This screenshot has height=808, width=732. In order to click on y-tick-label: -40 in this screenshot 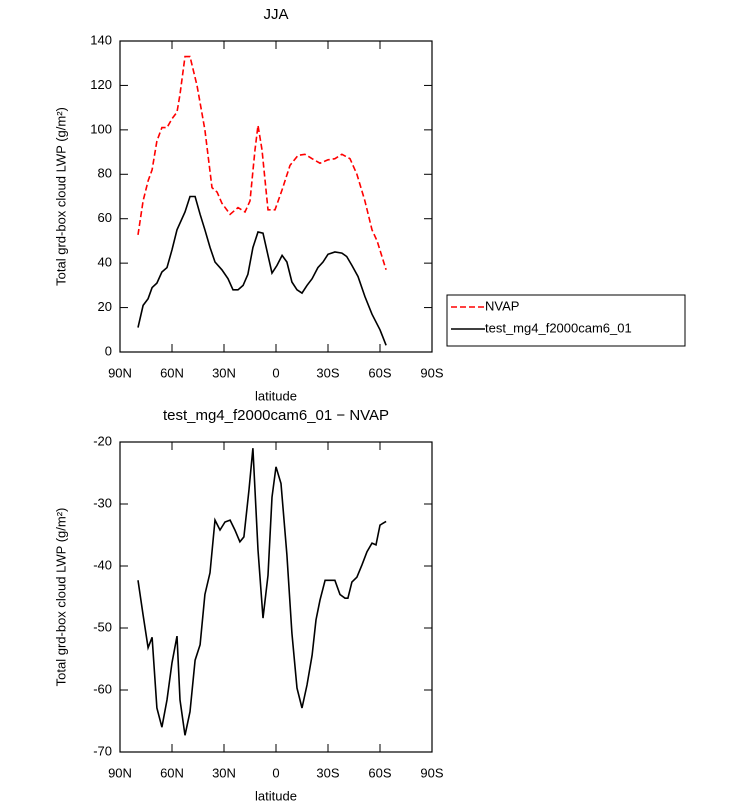, I will do `click(102, 564)`.